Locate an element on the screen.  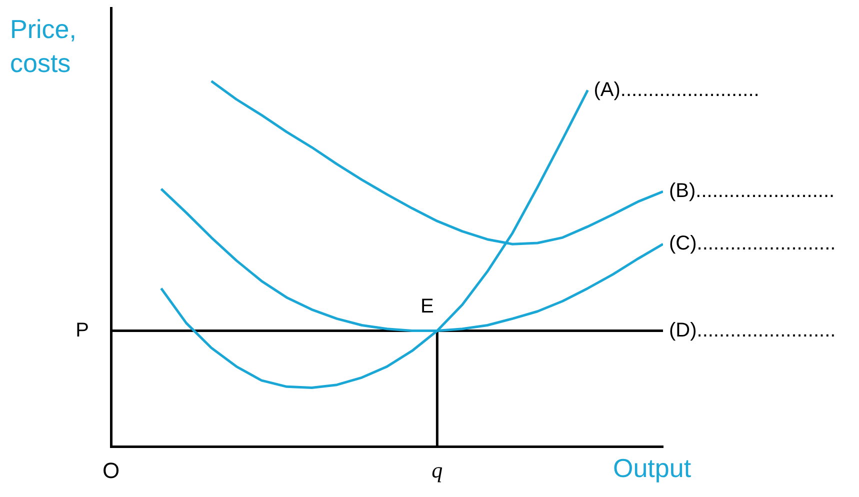
y-axis-title: Price, costs is located at coordinates (43, 46).